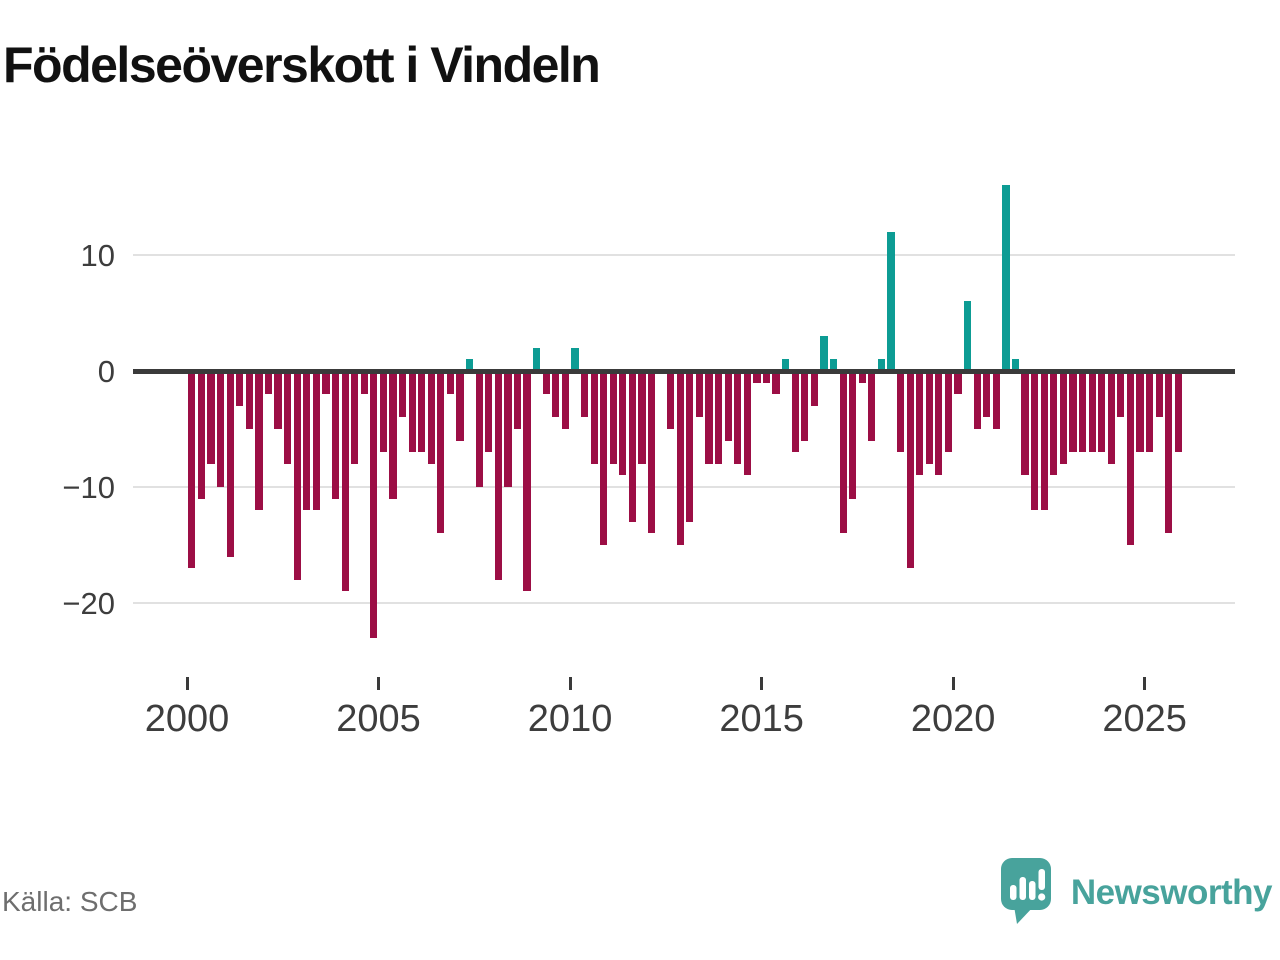 The width and height of the screenshot is (1280, 960). What do you see at coordinates (546, 383) in the screenshot?
I see `bar-2009Q2` at bounding box center [546, 383].